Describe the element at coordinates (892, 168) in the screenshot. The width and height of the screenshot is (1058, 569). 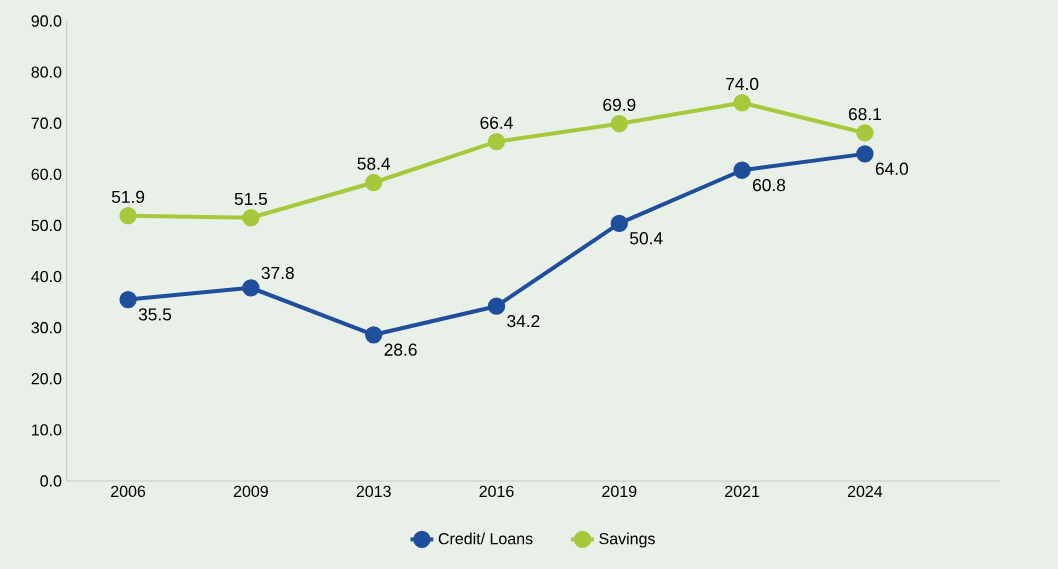
I see `data-label: 64.0` at that location.